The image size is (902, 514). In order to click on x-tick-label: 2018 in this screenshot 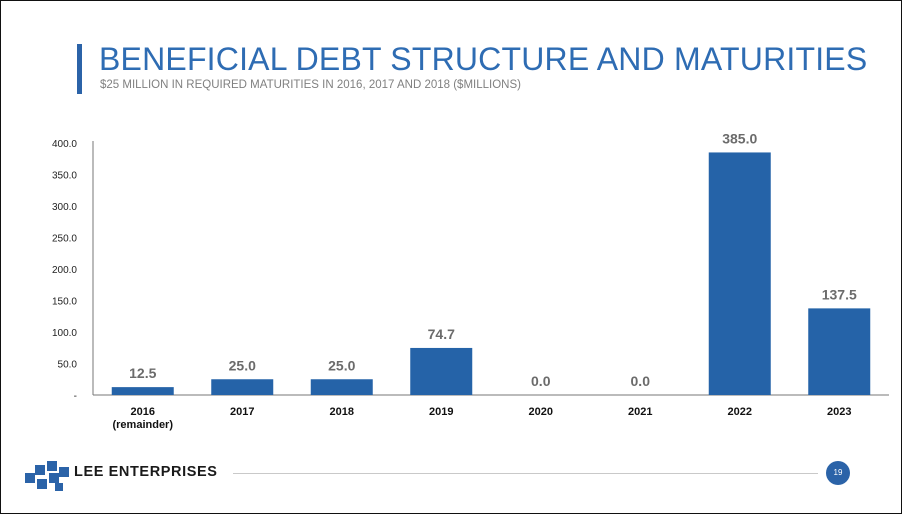, I will do `click(342, 412)`.